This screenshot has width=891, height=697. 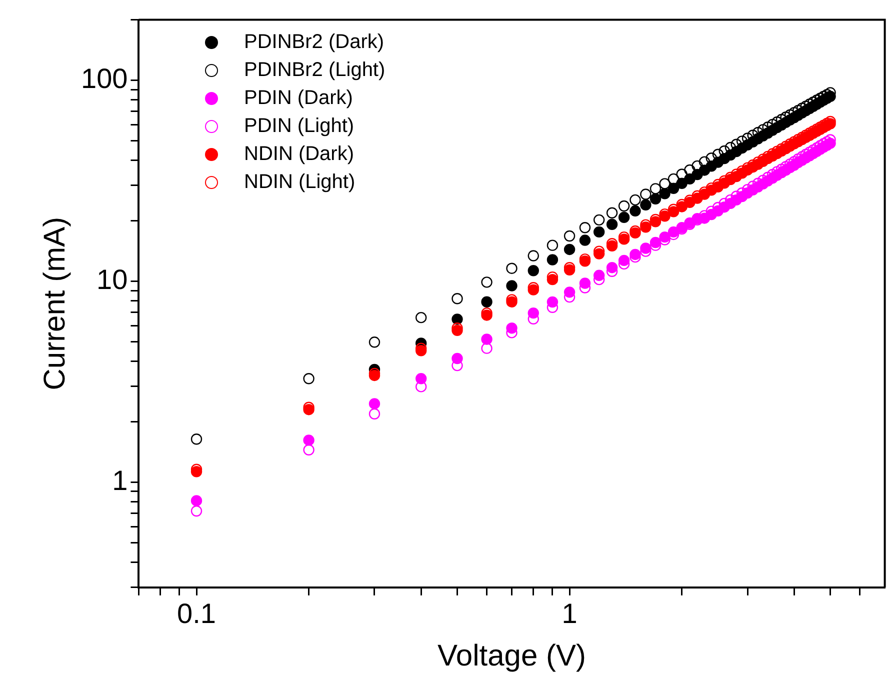 What do you see at coordinates (314, 42) in the screenshot?
I see `legend-label: PDINBr2 (Dark)` at bounding box center [314, 42].